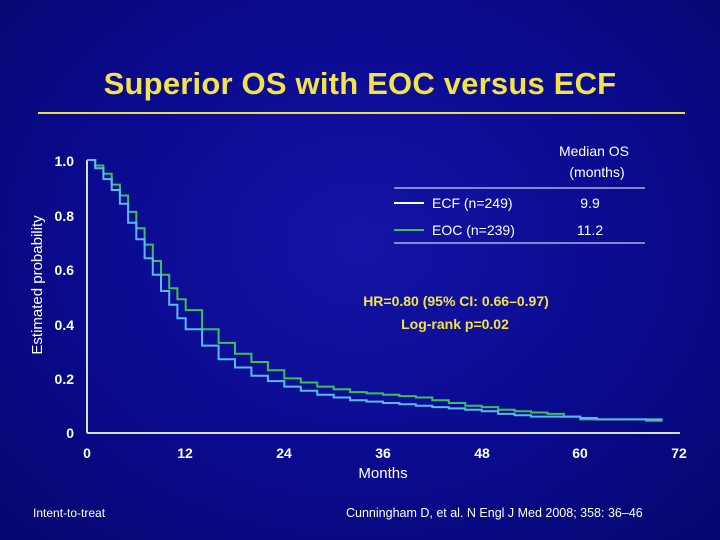  I want to click on x-tick-label: 0, so click(87, 453).